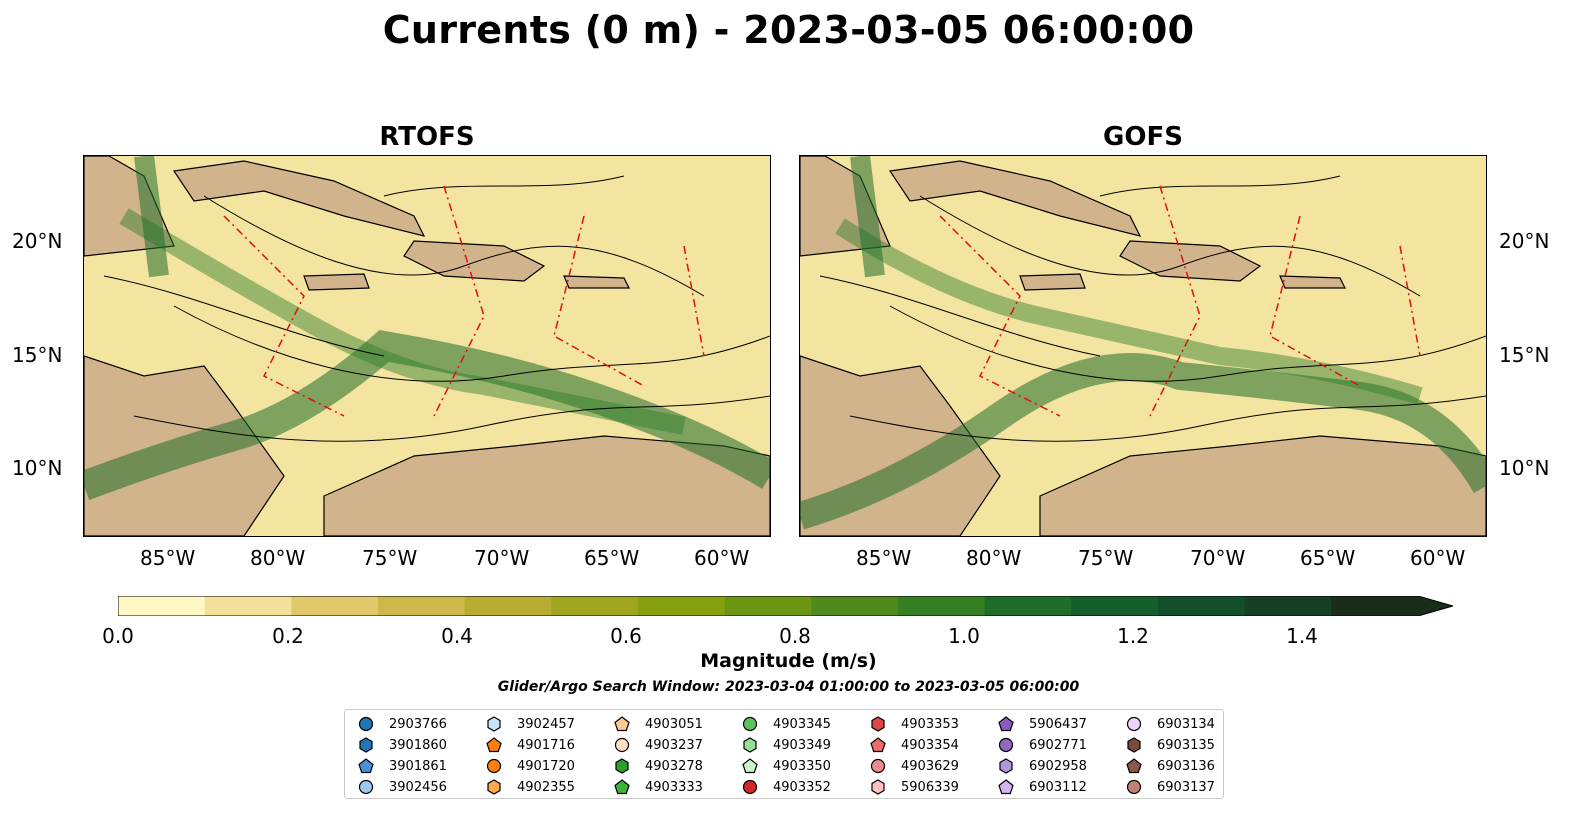 Image resolution: width=1577 pixels, height=827 pixels. I want to click on legend-item-label: 4903353, so click(930, 724).